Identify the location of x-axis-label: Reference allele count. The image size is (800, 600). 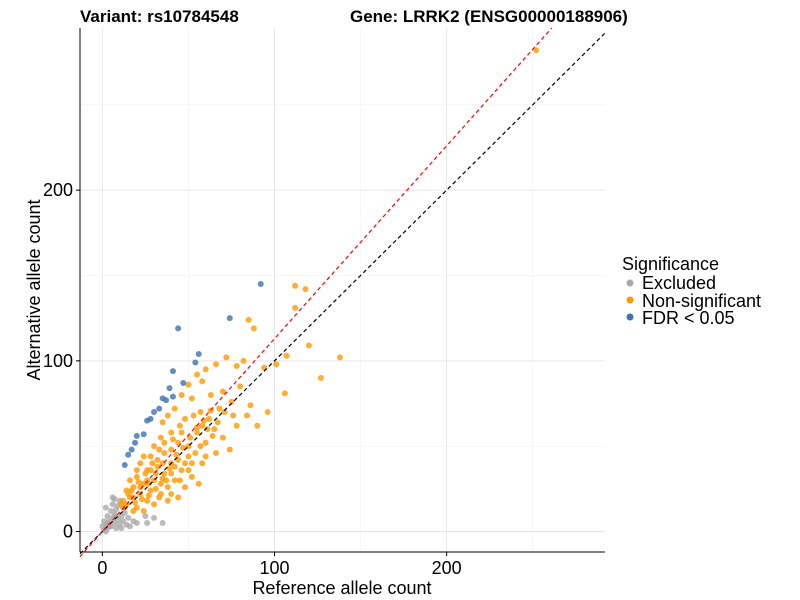
(341, 588).